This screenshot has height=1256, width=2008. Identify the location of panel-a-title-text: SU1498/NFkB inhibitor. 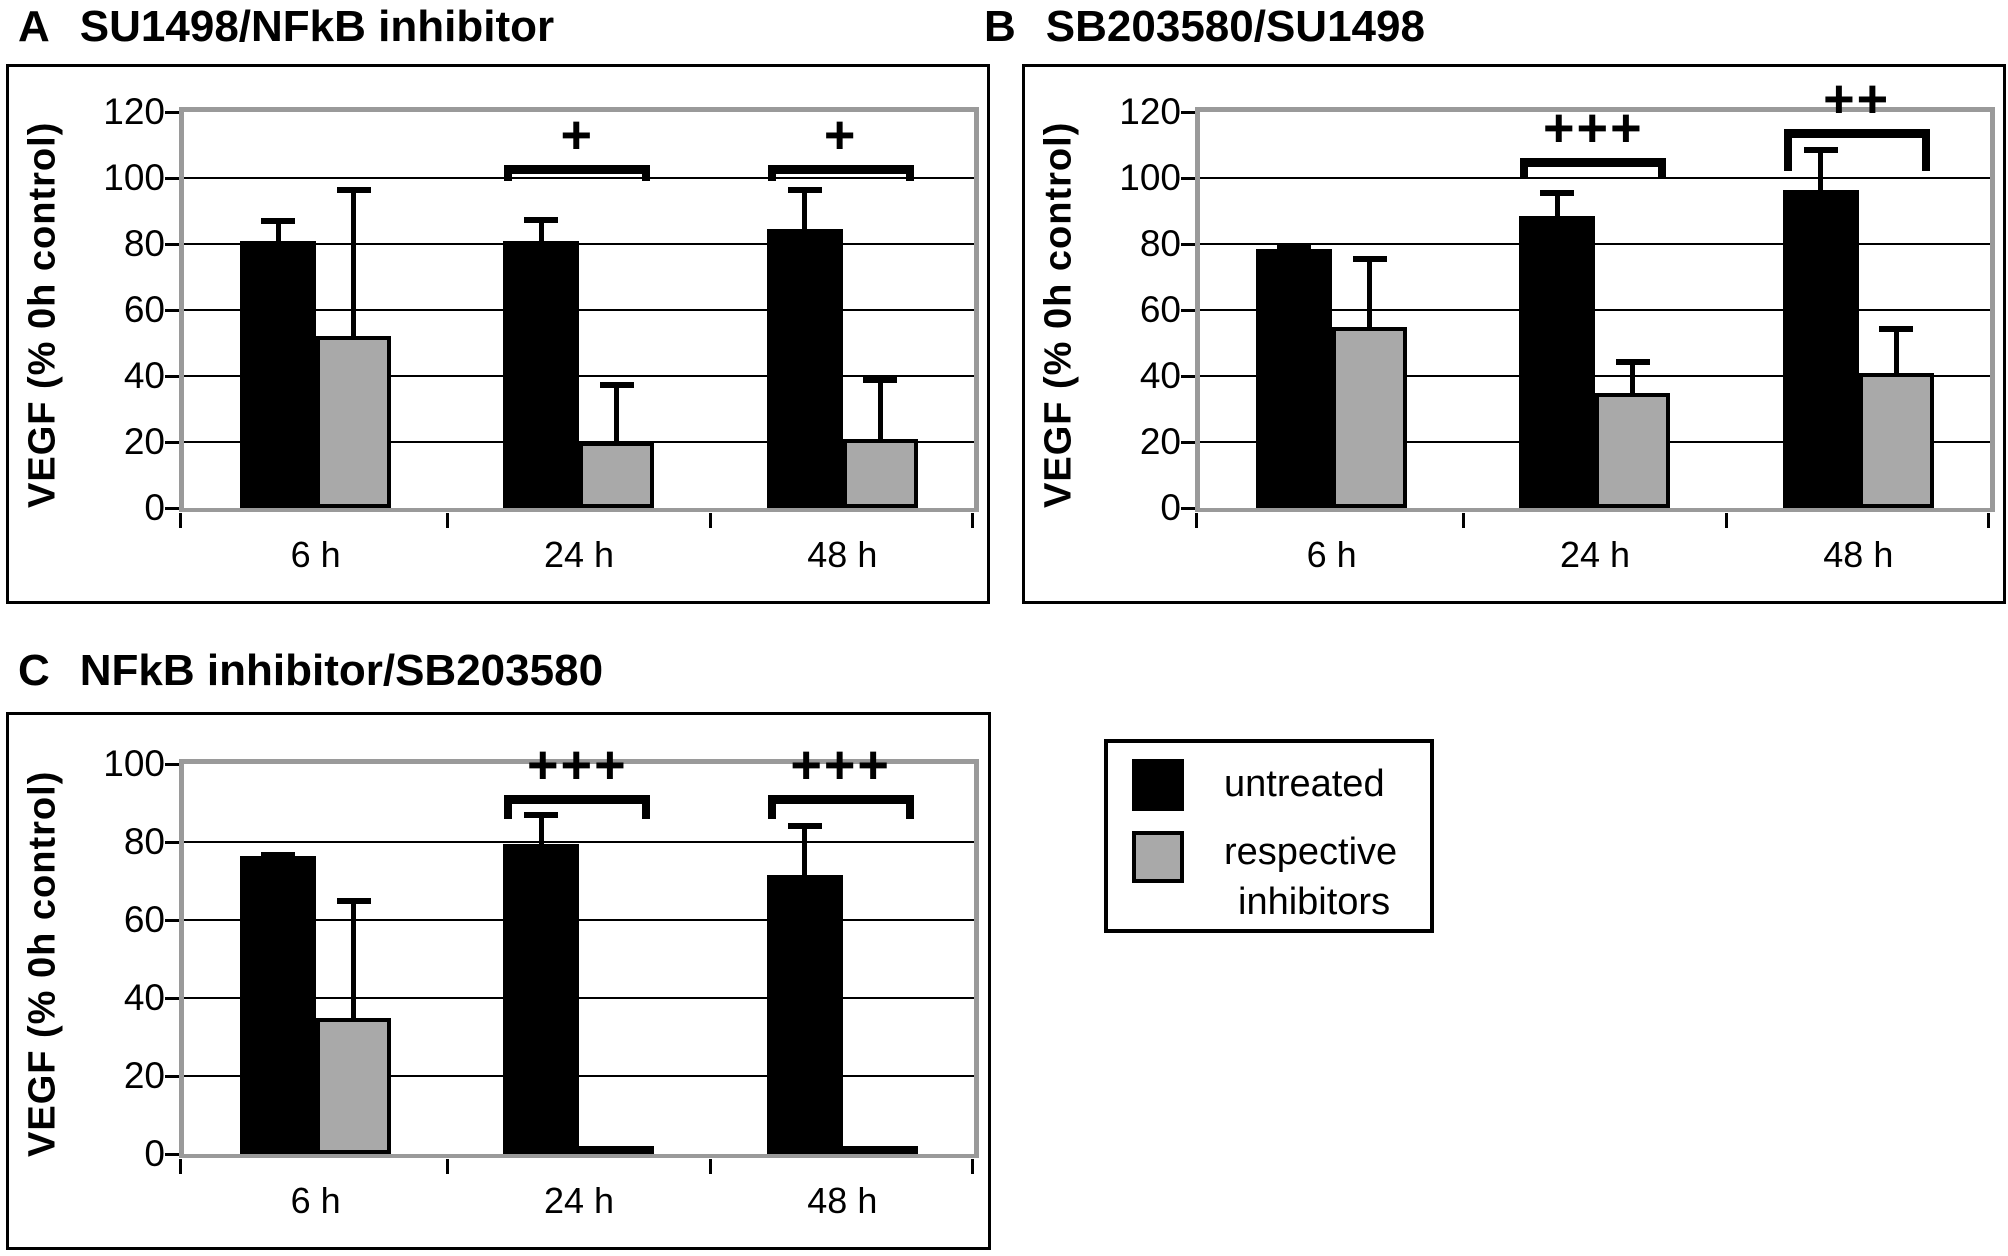
(317, 26).